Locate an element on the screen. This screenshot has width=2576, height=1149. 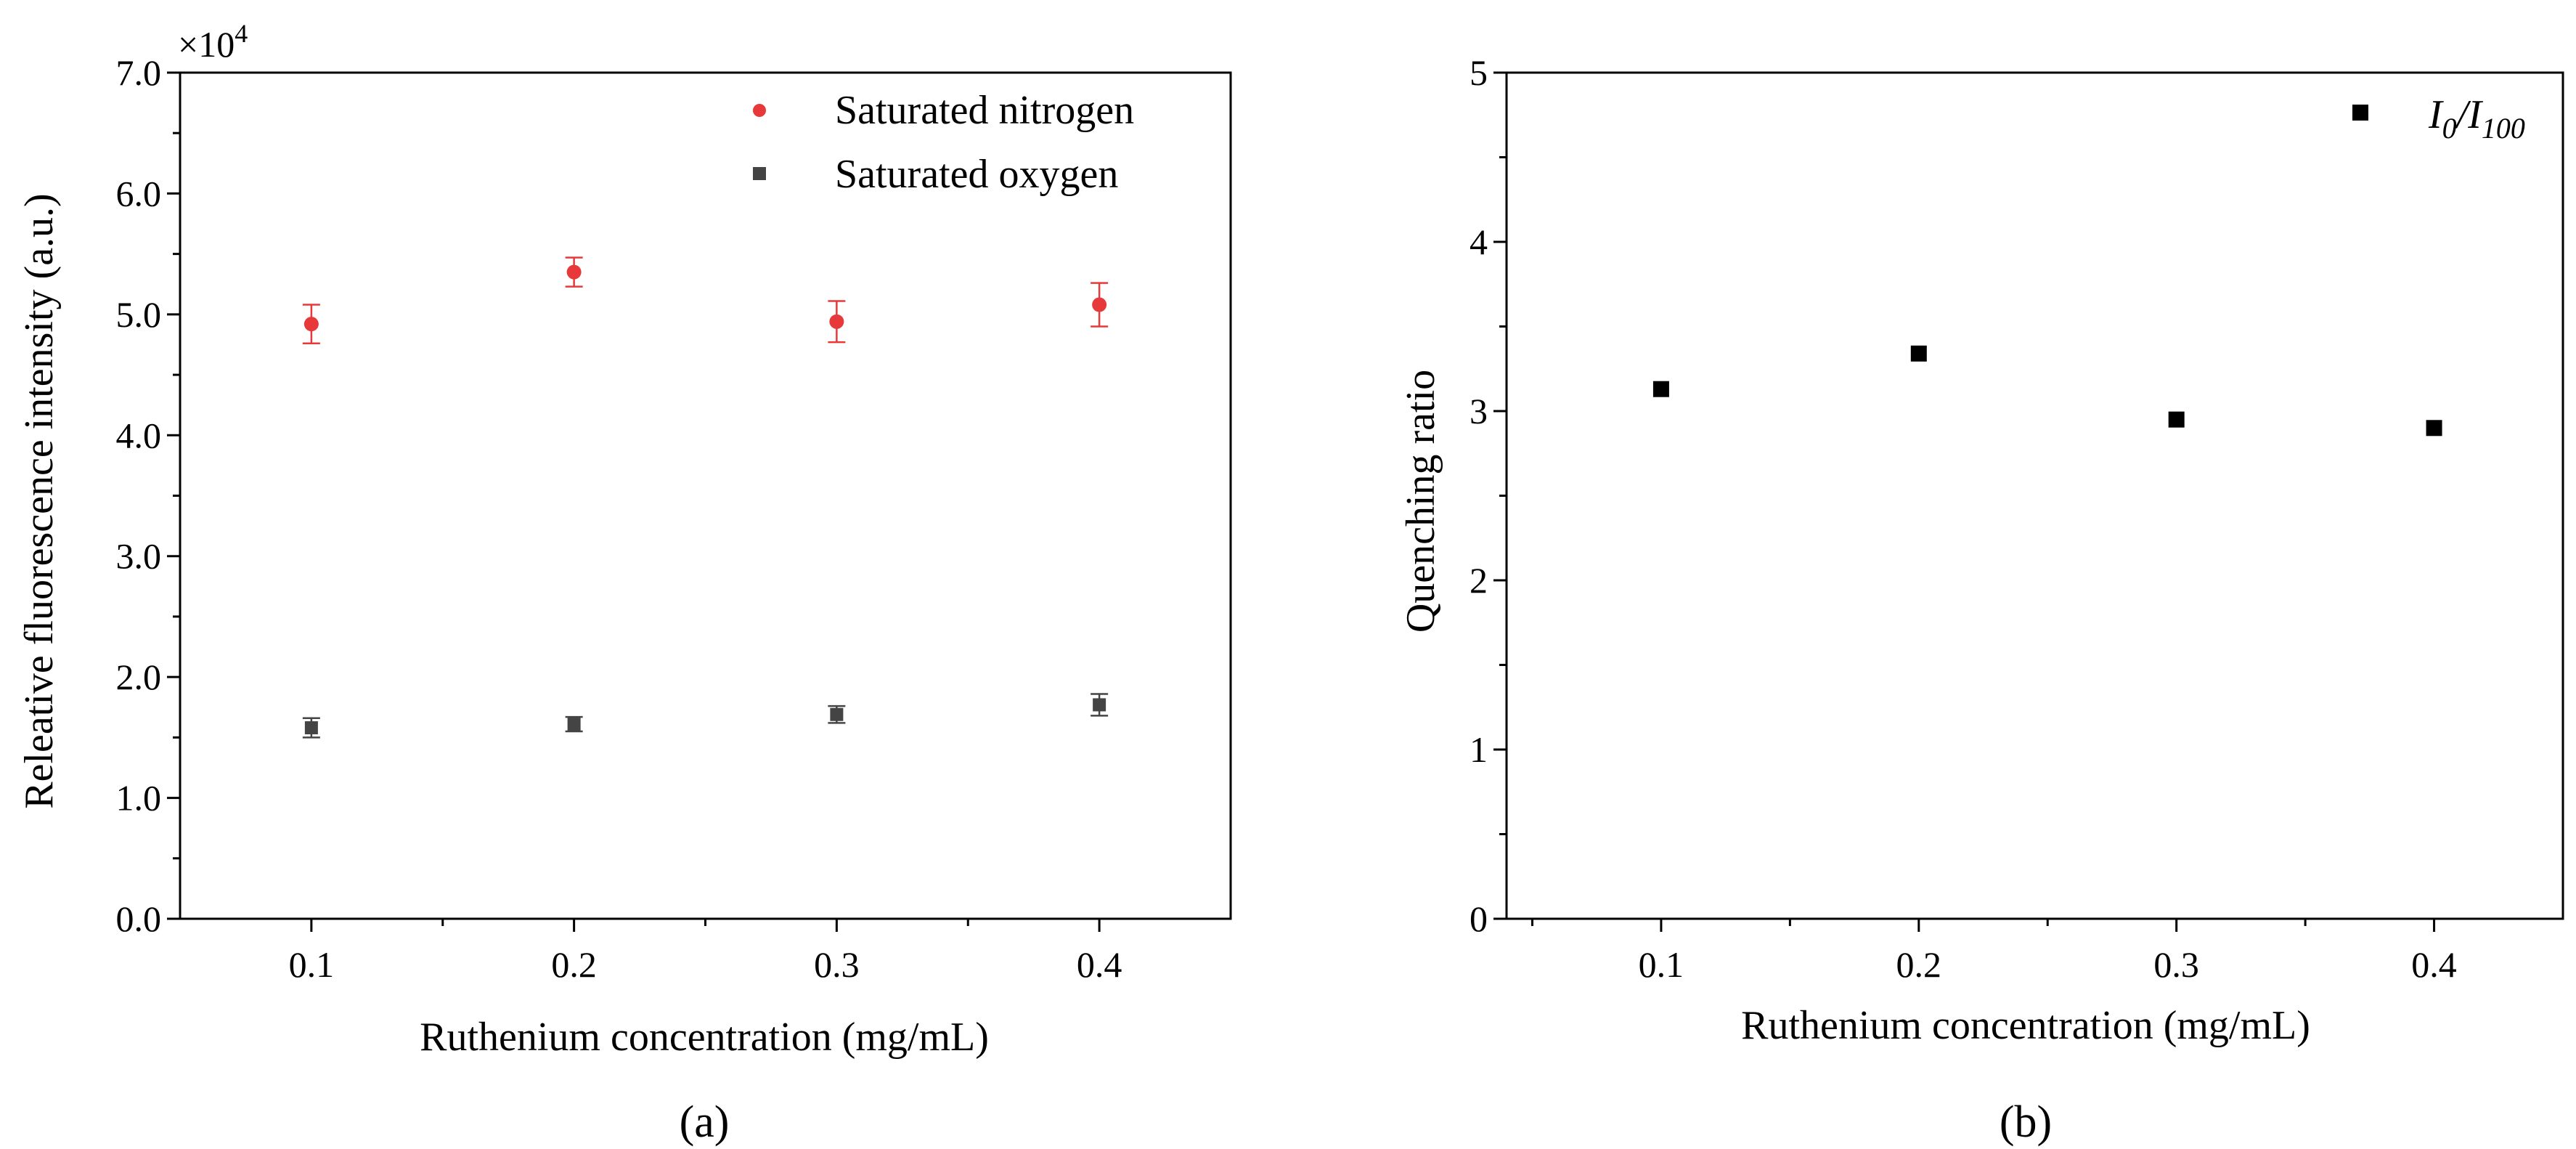
x-tick-label-b: 0.1 is located at coordinates (1662, 964).